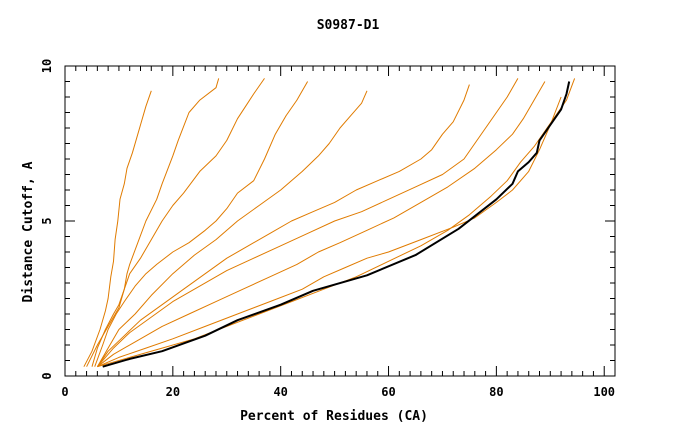 Image resolution: width=680 pixels, height=440 pixels. Describe the element at coordinates (28, 231) in the screenshot. I see `y-axis-label: Distance Cutoff, A` at that location.